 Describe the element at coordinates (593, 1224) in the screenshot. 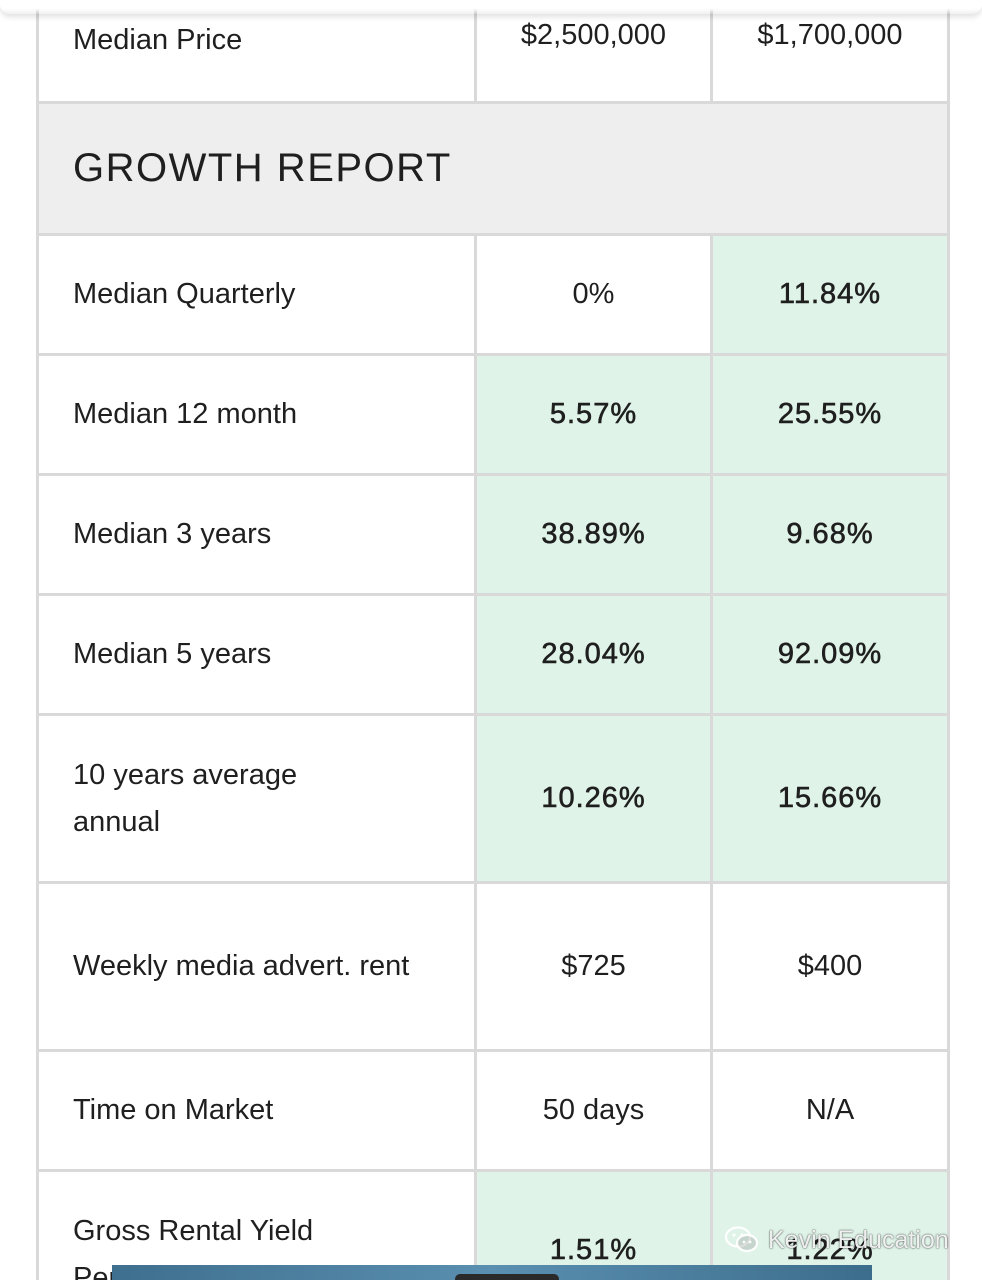

I see `row-value-col1: 1.51%` at that location.